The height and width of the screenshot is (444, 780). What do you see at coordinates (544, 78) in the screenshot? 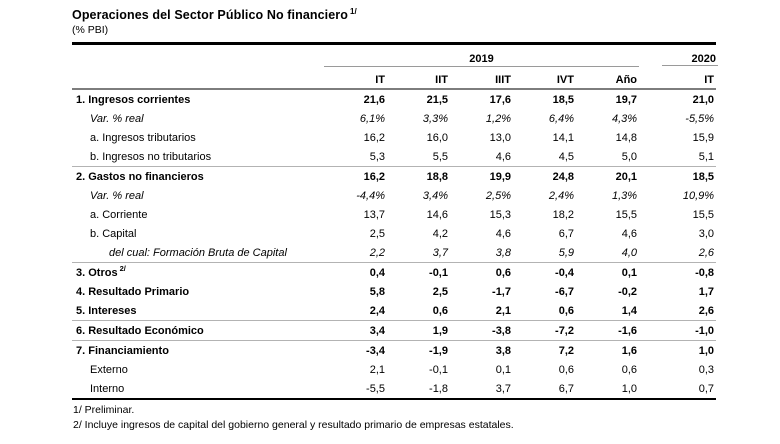
I see `column-header-4: IVT` at bounding box center [544, 78].